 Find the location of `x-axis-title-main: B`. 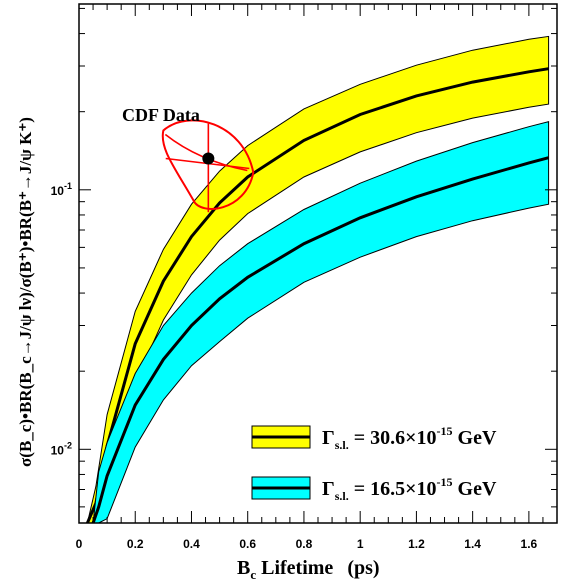

x-axis-title-main: B is located at coordinates (243, 568).